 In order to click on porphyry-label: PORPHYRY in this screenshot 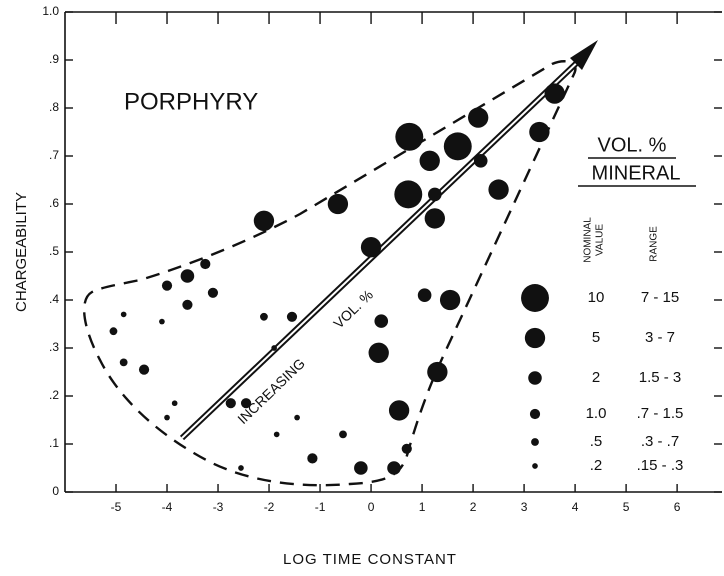, I will do `click(191, 101)`.